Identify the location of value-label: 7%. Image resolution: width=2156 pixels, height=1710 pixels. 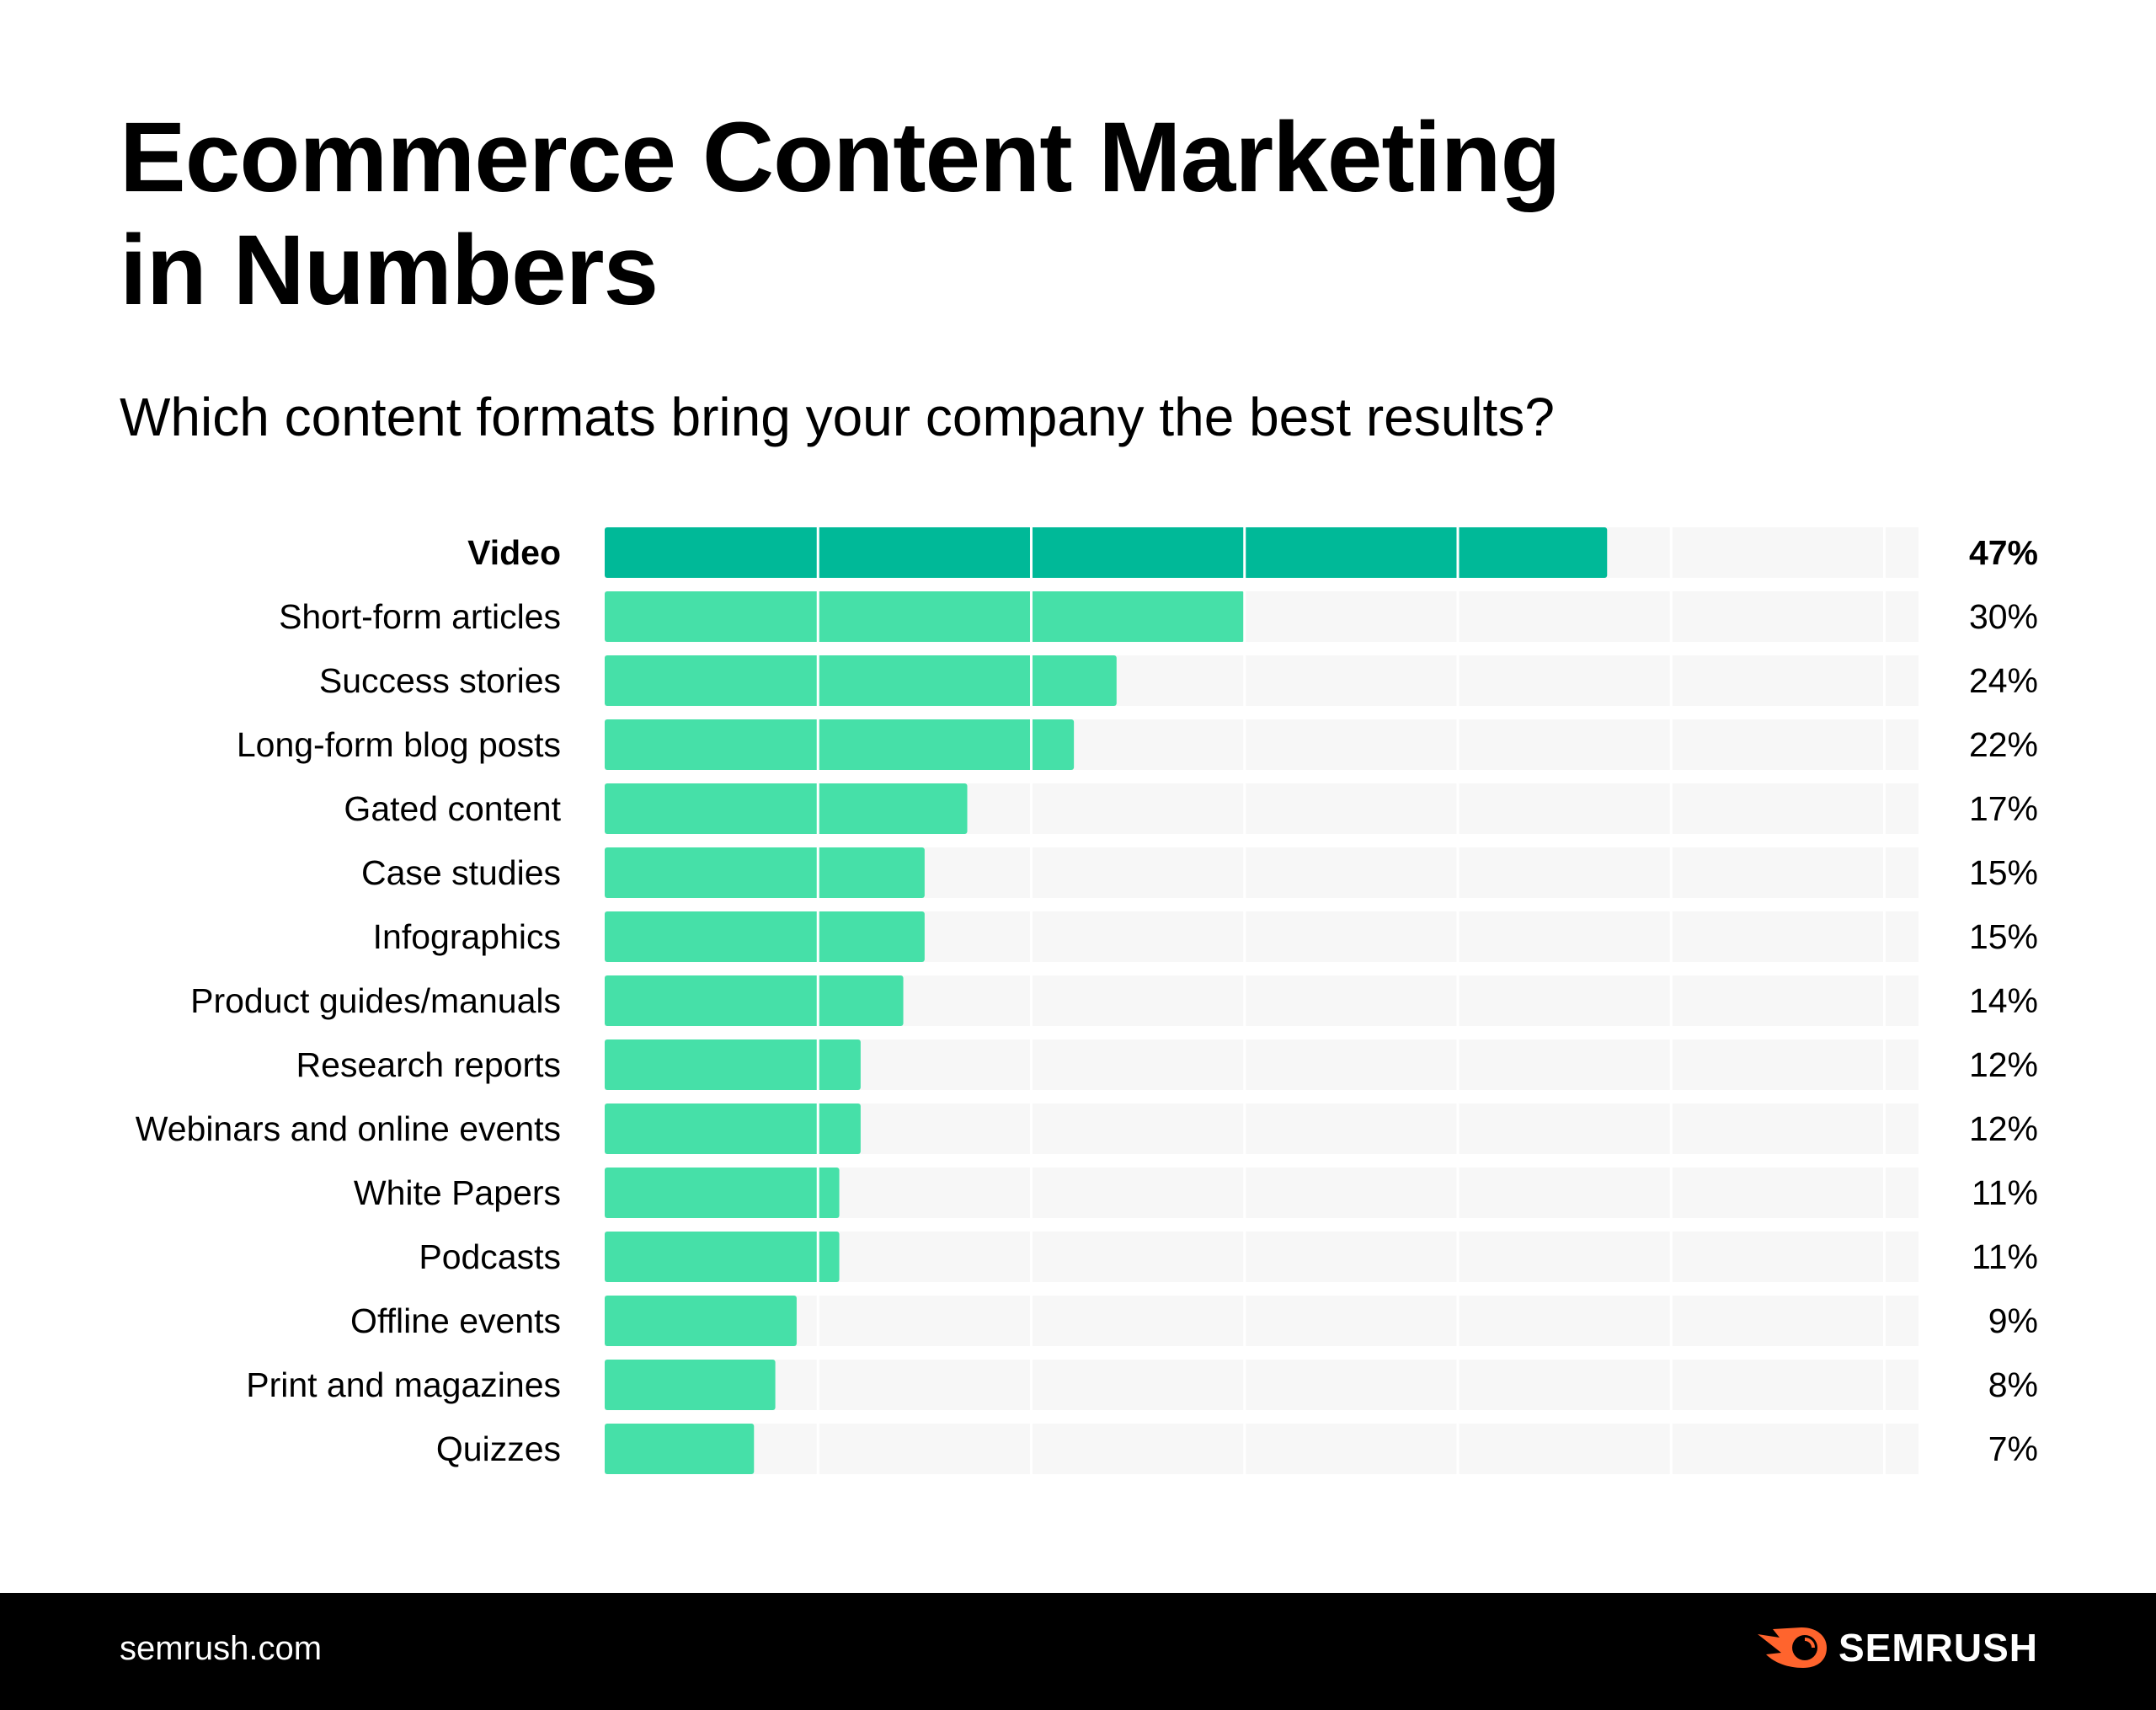
(2013, 1448).